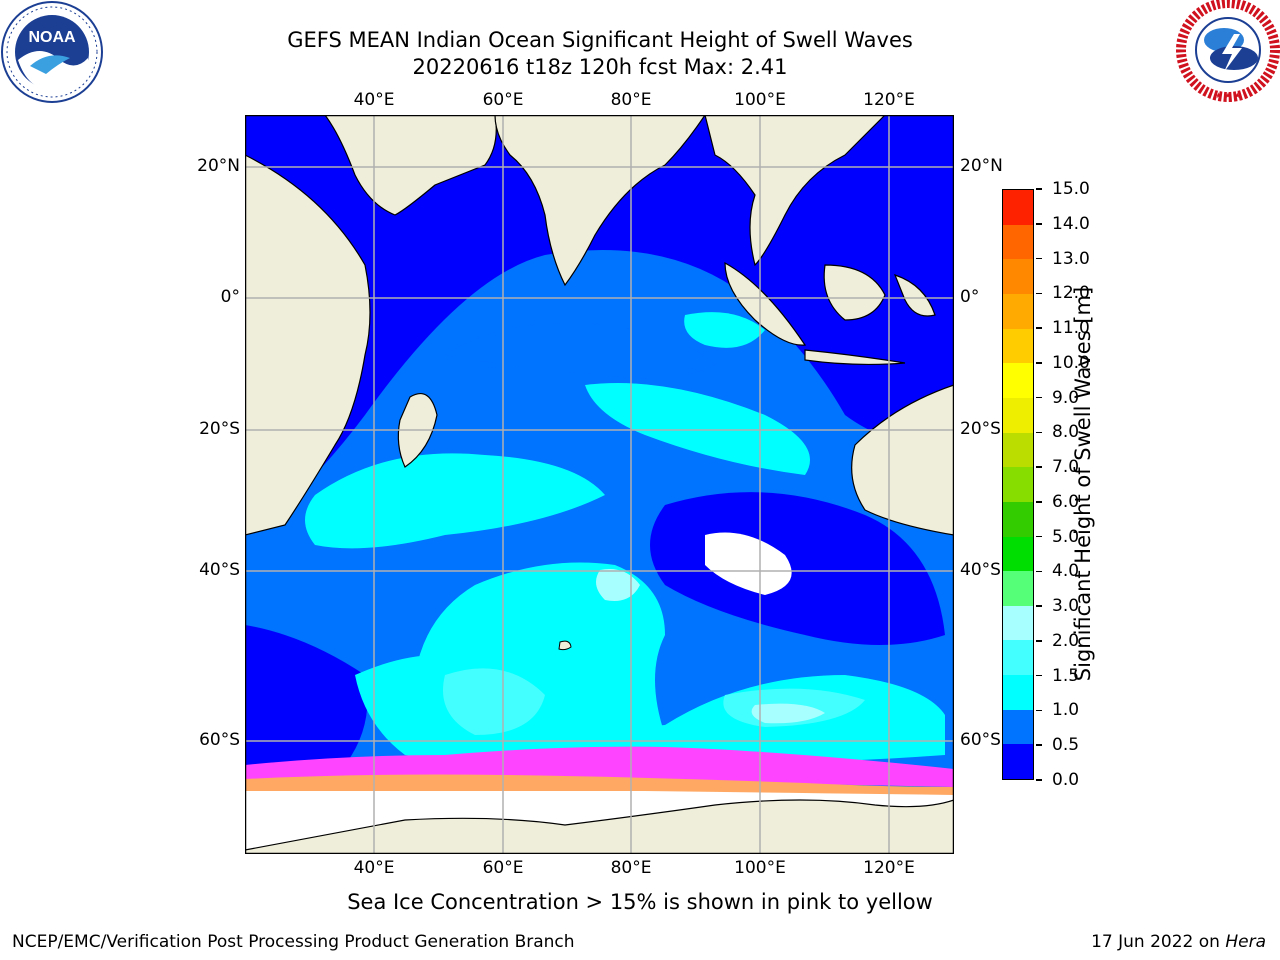  Describe the element at coordinates (52, 52) in the screenshot. I see `noaa-logo: NOAA` at that location.